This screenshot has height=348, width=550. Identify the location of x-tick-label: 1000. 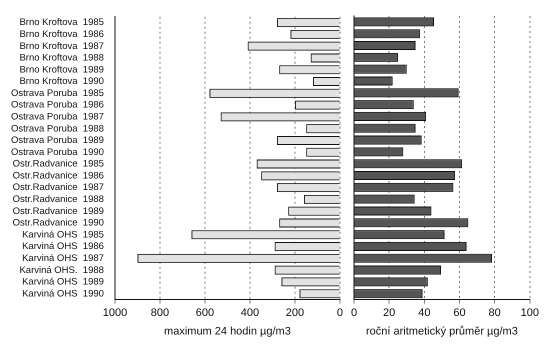
(115, 313).